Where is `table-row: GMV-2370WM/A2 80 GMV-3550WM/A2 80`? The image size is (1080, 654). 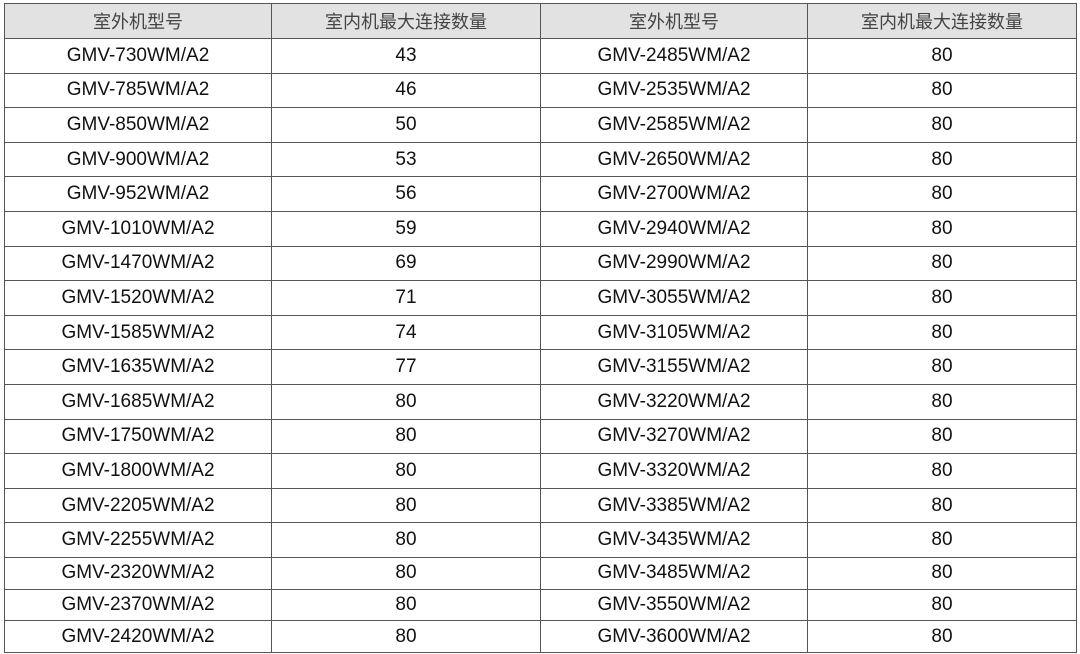
table-row: GMV-2370WM/A2 80 GMV-3550WM/A2 80 is located at coordinates (540, 605).